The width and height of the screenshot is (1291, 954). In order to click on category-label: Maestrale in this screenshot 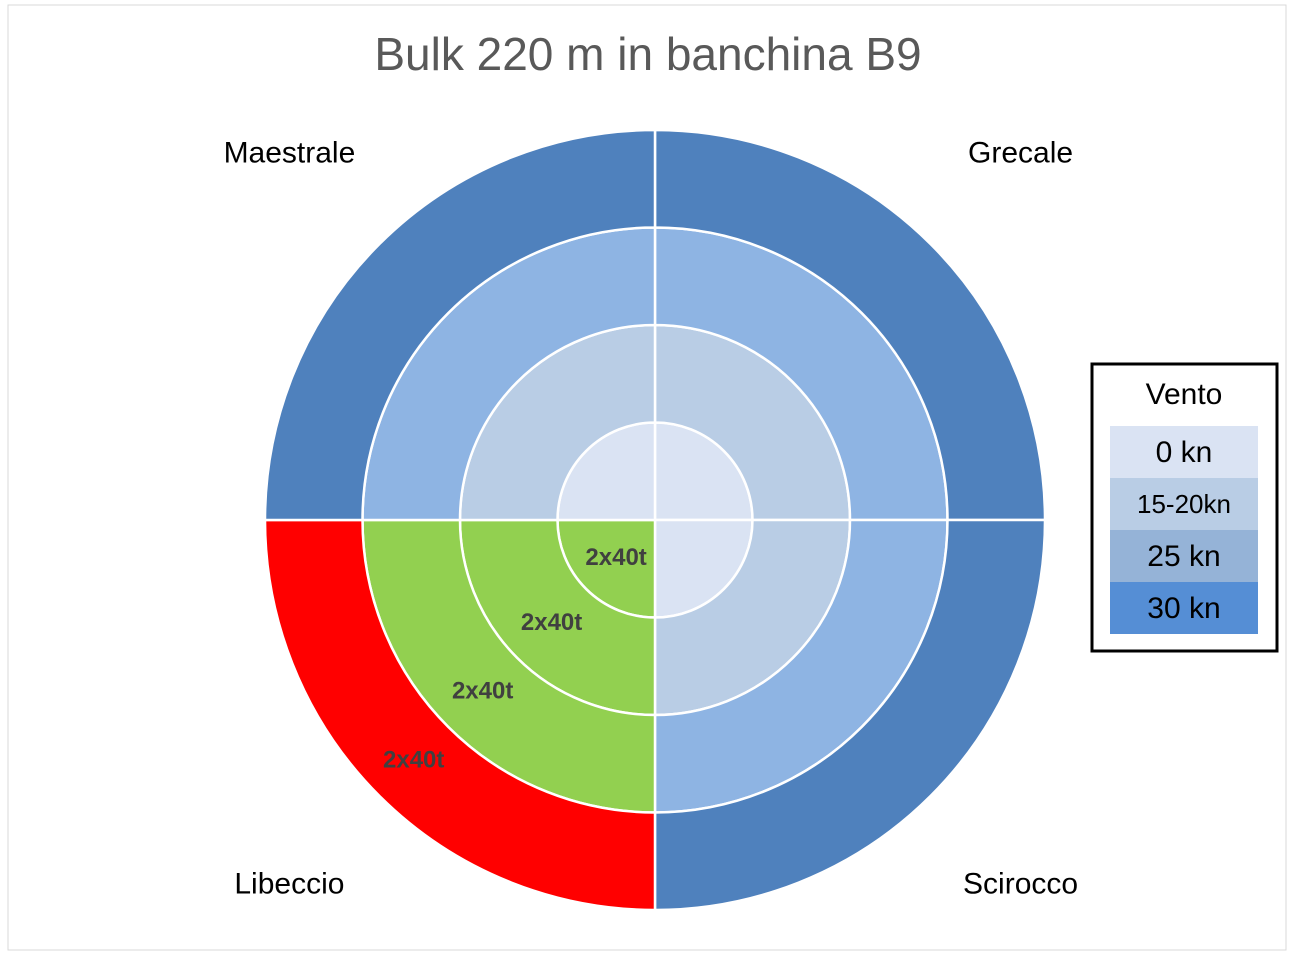, I will do `click(290, 152)`.